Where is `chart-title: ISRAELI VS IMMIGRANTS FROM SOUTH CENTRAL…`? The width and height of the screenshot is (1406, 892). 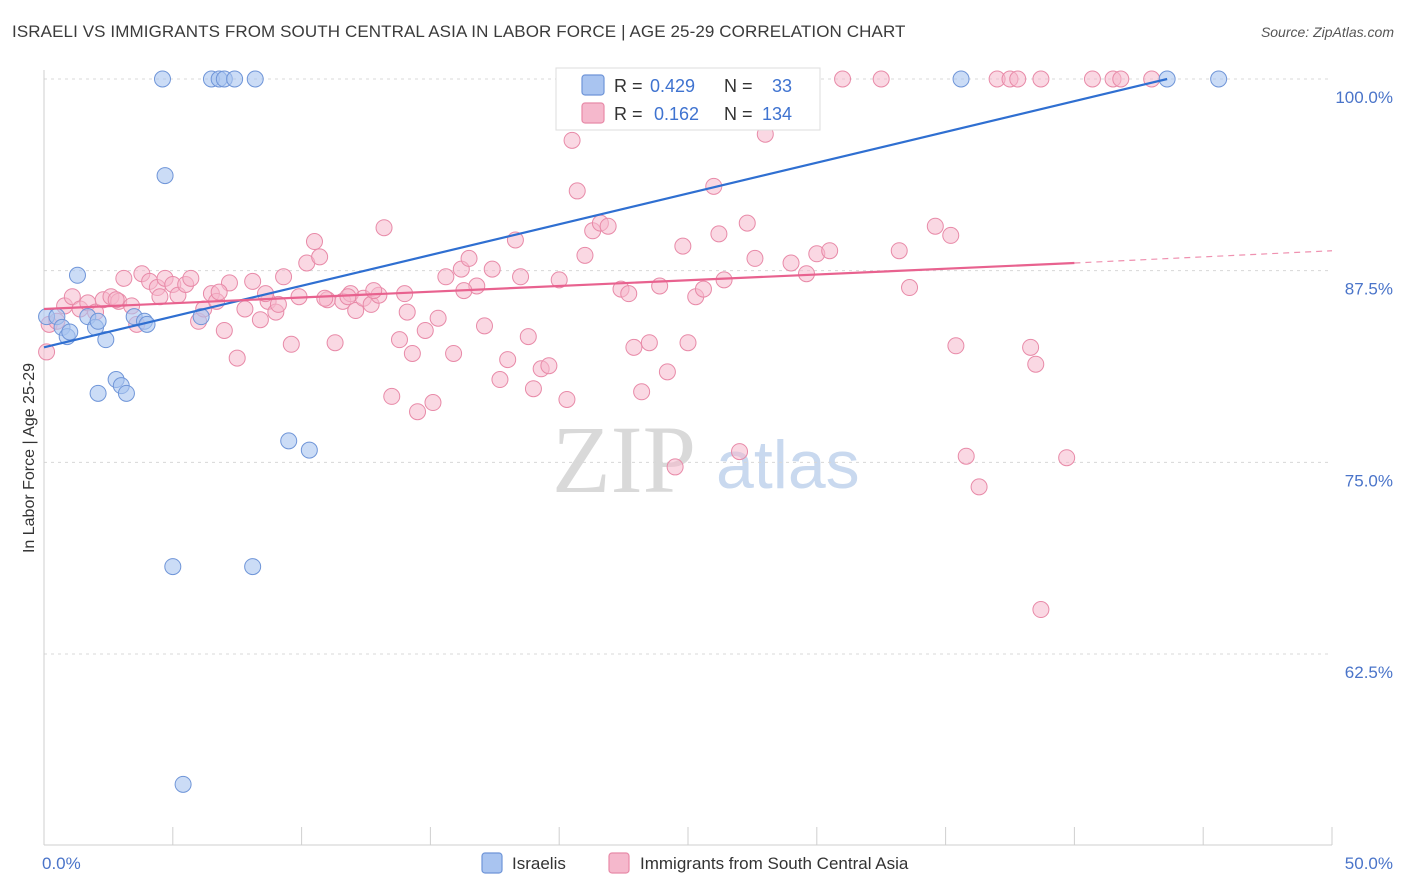
chart-title: ISRAELI VS IMMIGRANTS FROM SOUTH CENTRAL… is located at coordinates (459, 31).